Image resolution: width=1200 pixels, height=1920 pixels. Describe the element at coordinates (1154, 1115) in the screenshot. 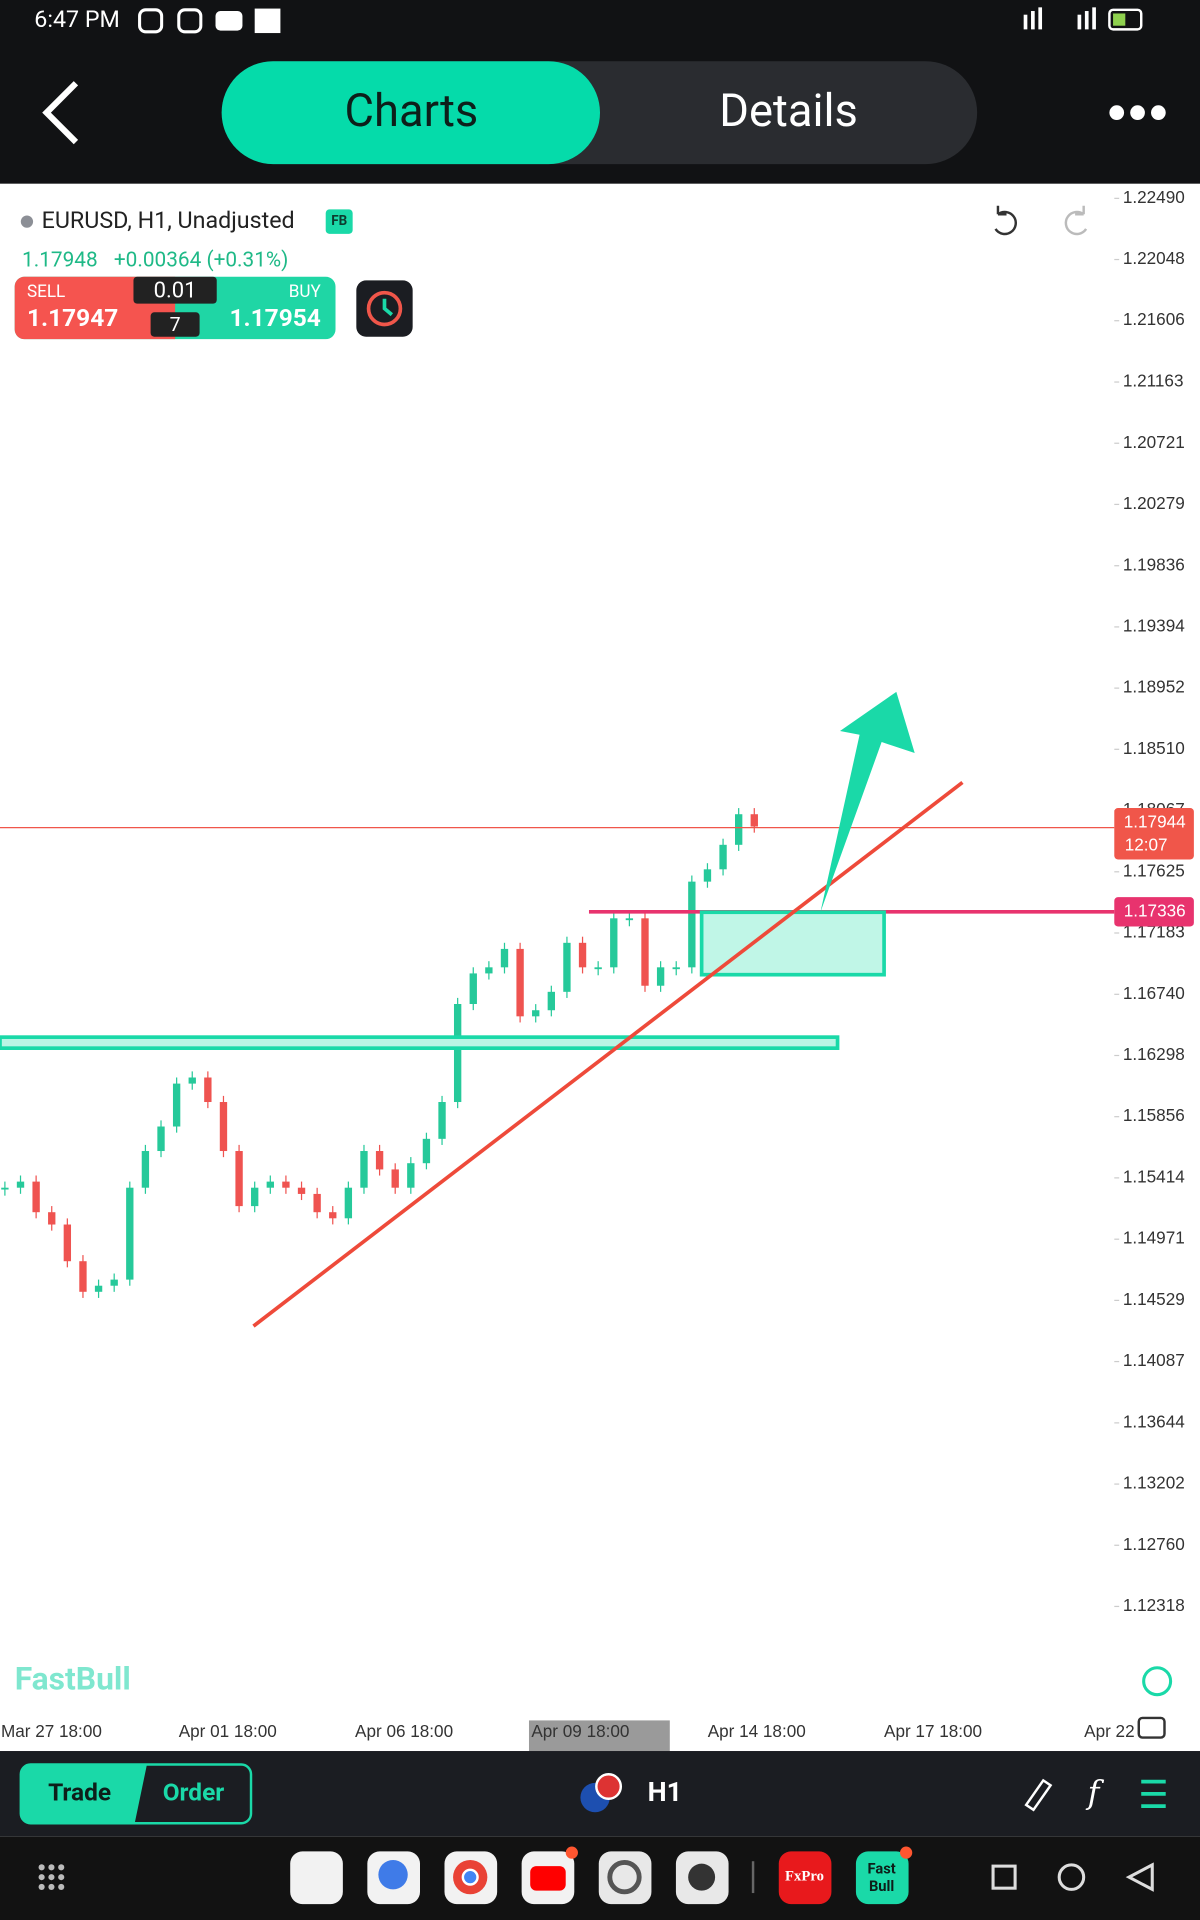

I see `y-tick-label: 1.15856` at that location.